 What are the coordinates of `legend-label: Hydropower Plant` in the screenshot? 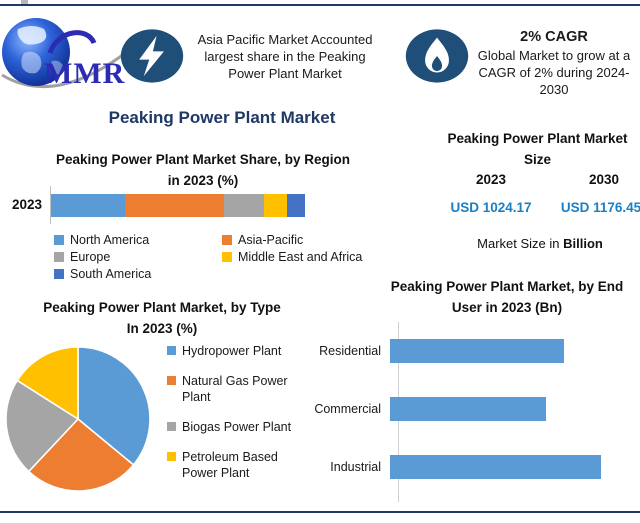 It's located at (232, 351).